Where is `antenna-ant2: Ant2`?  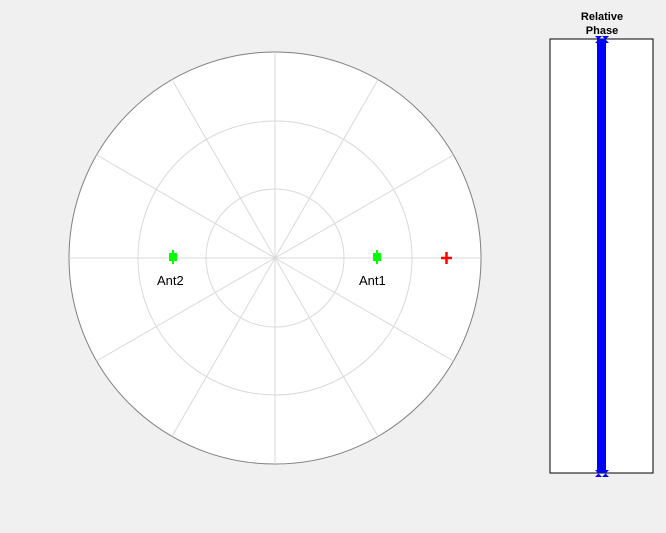
antenna-ant2: Ant2 is located at coordinates (170, 269).